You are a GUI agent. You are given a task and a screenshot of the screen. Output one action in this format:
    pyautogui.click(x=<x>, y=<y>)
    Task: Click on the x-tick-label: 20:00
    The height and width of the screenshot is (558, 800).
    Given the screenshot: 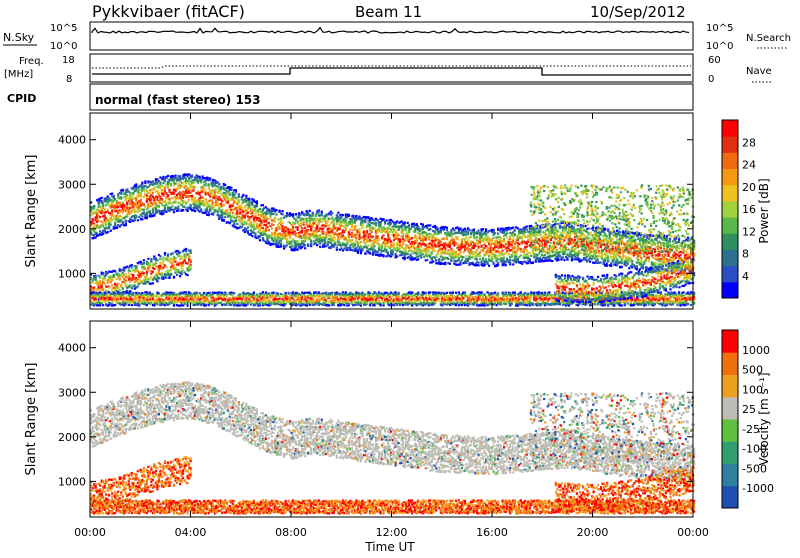 What is the action you would take?
    pyautogui.click(x=593, y=532)
    